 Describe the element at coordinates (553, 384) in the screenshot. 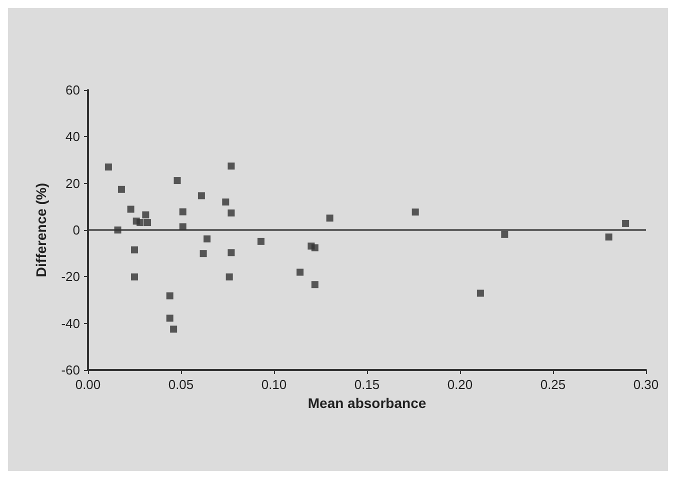

I see `x-tick-label: 0.25` at that location.